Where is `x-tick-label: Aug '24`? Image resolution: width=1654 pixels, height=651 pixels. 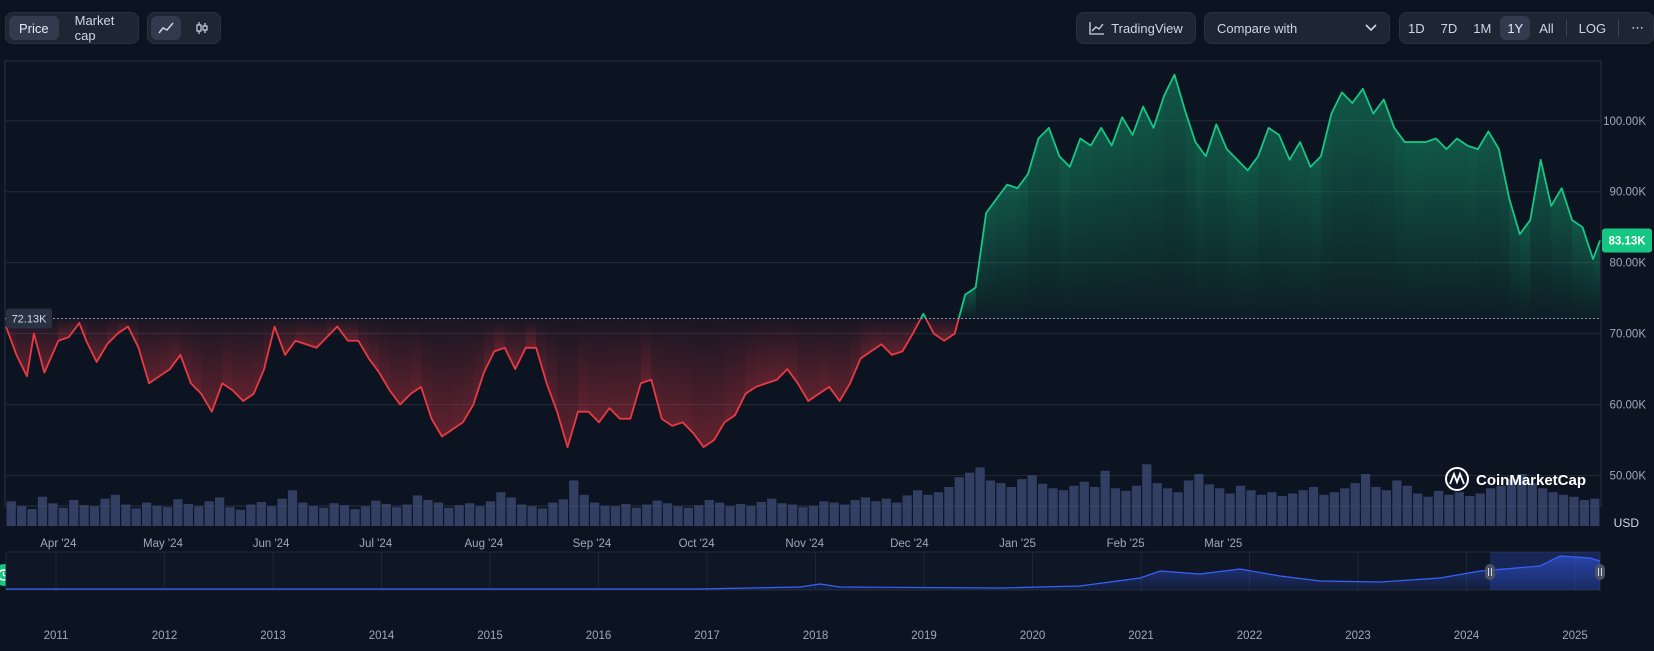 x-tick-label: Aug '24 is located at coordinates (484, 544).